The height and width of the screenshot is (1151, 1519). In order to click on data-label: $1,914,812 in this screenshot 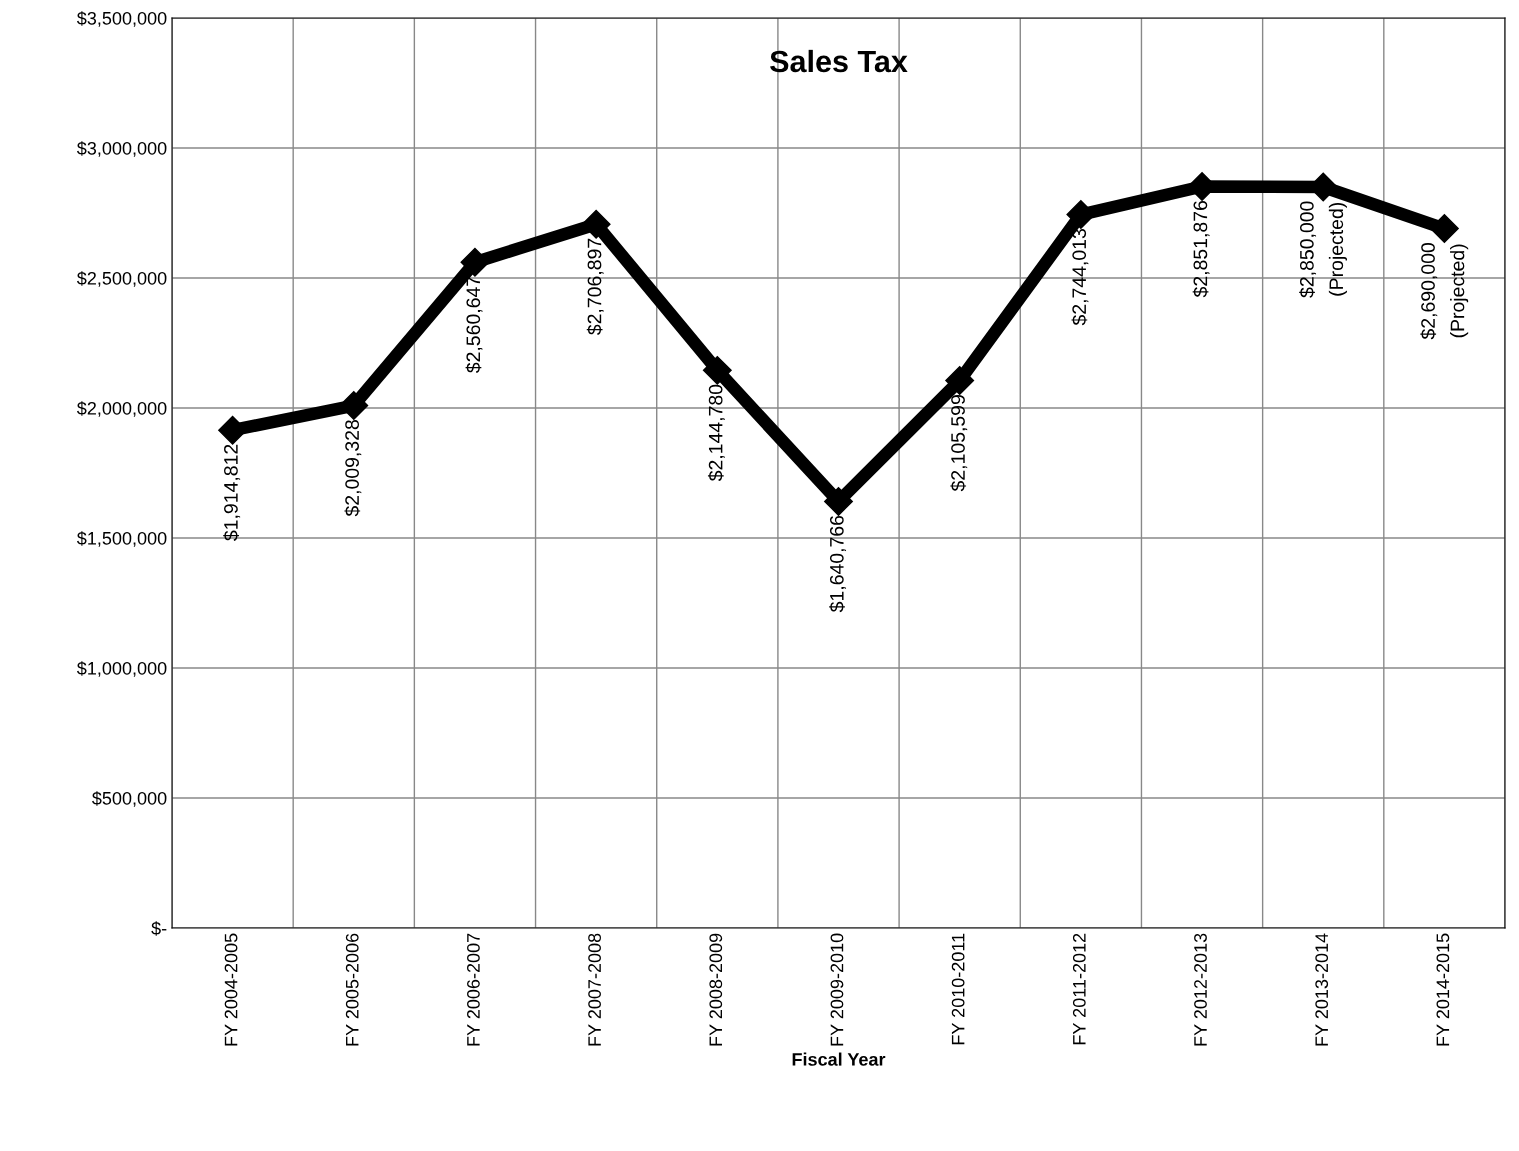, I will do `click(232, 492)`.